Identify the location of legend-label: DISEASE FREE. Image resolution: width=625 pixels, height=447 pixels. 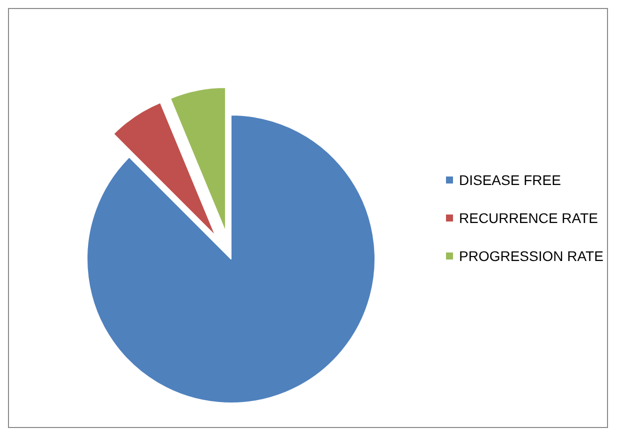
(510, 180).